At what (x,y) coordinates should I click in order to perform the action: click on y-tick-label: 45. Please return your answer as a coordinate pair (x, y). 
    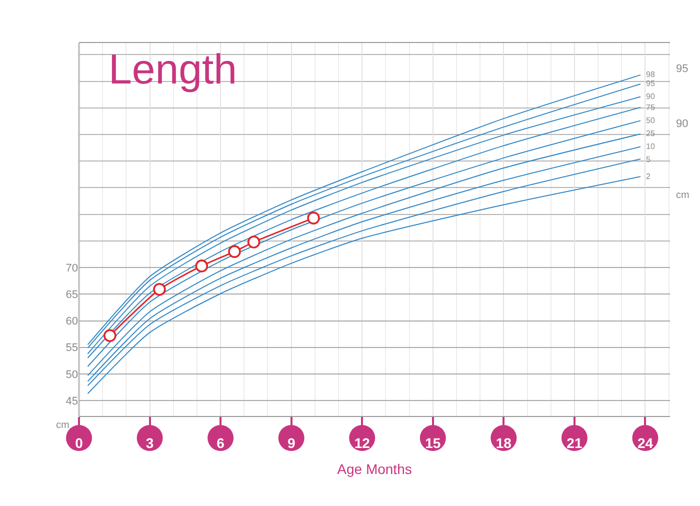
    Looking at the image, I should click on (72, 401).